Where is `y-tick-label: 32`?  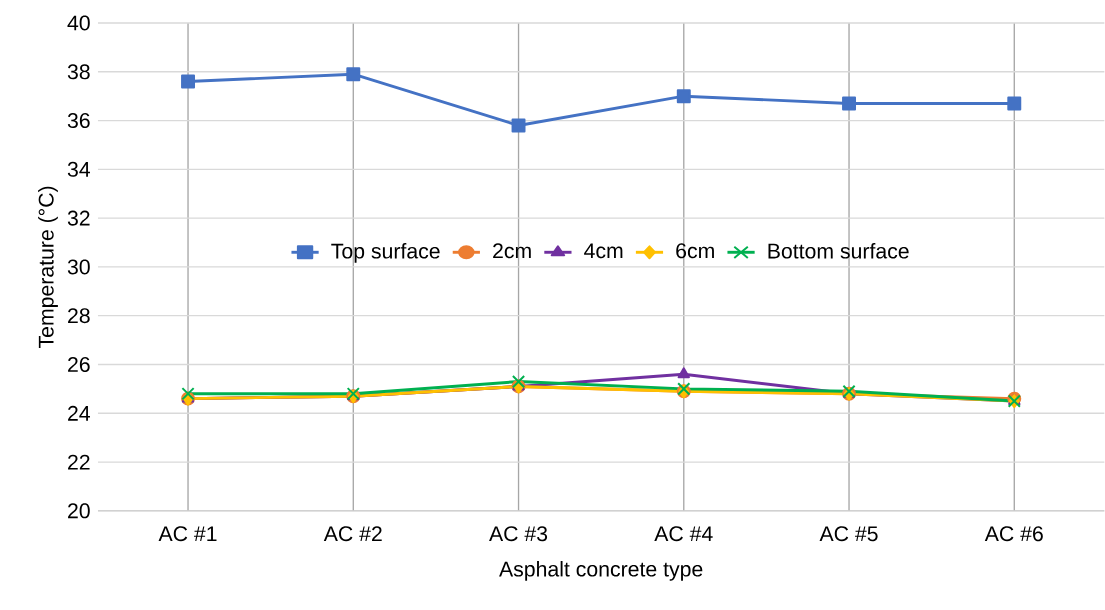
y-tick-label: 32 is located at coordinates (78, 218).